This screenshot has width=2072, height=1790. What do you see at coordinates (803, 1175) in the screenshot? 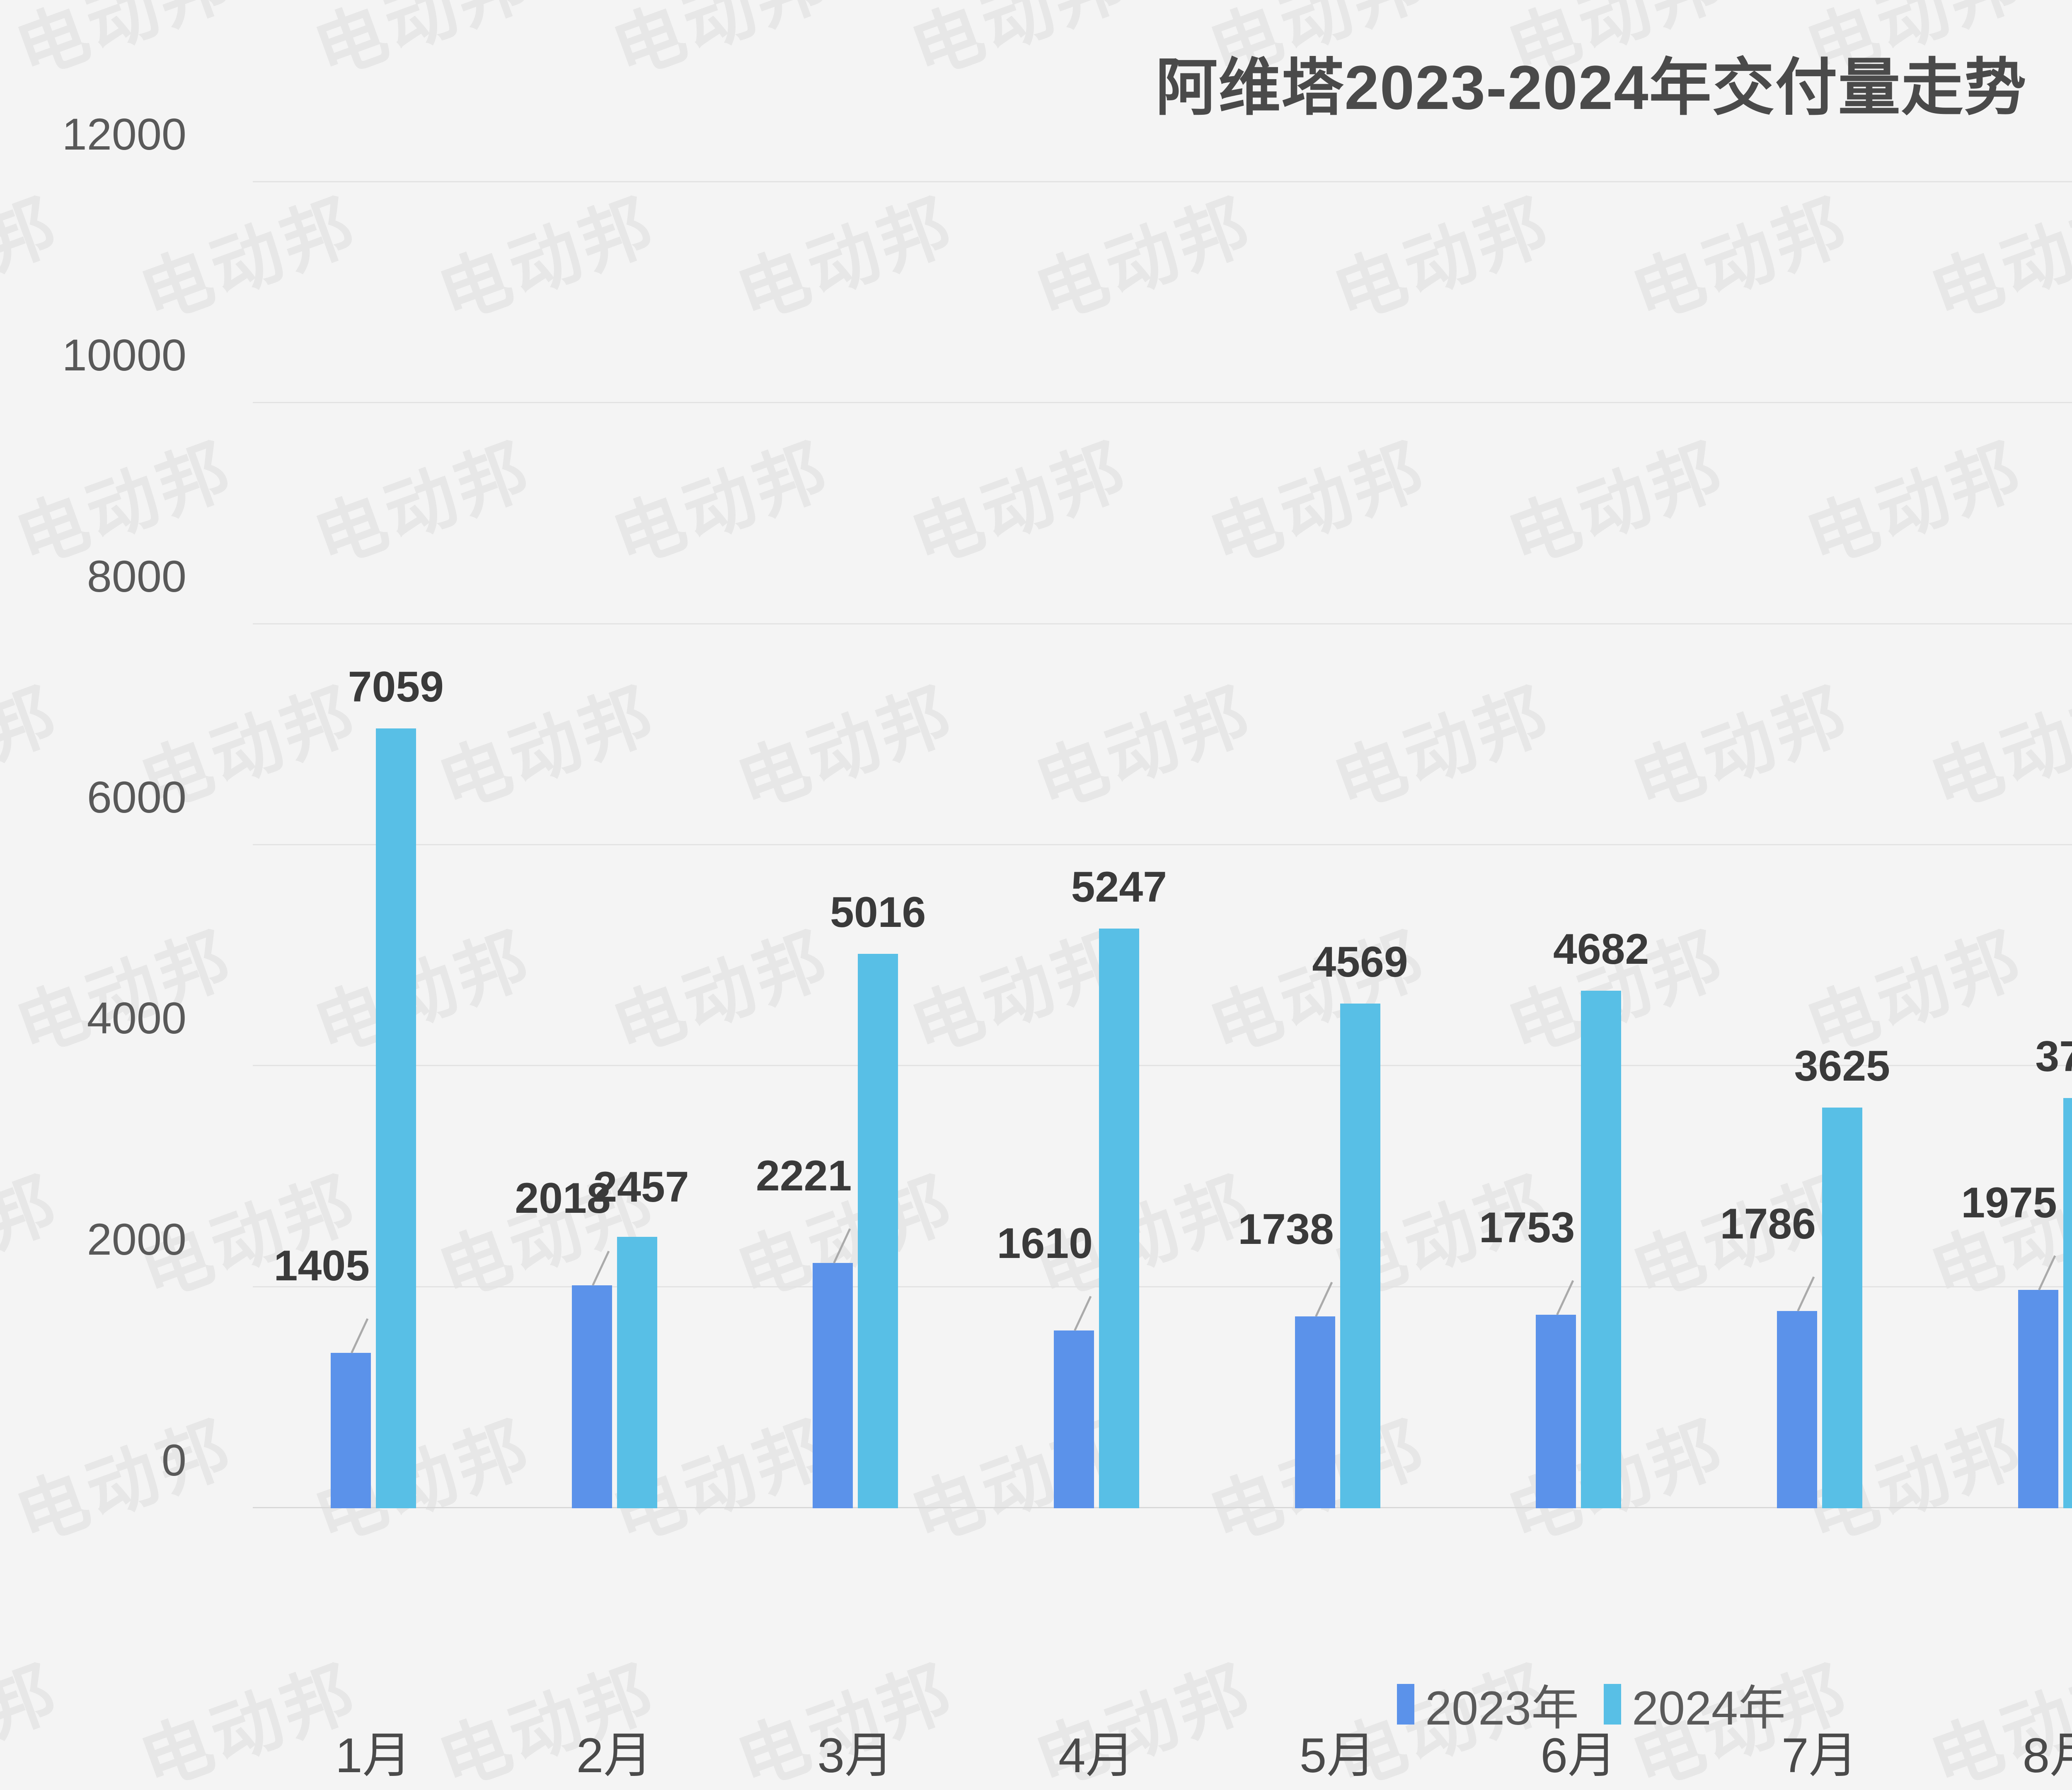
I see `bar-value-label: 2221` at bounding box center [803, 1175].